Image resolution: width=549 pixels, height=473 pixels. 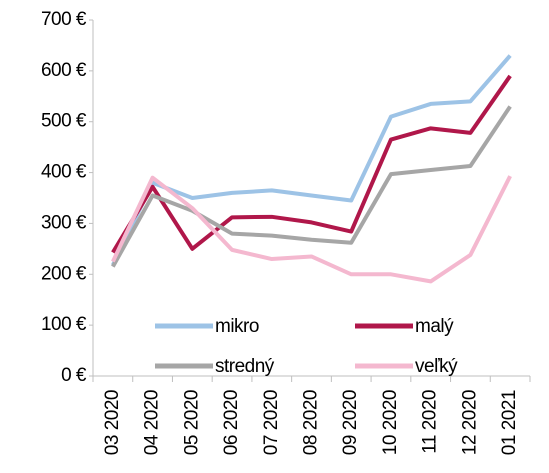 What do you see at coordinates (112, 422) in the screenshot?
I see `x-tick-label: 03 2020` at bounding box center [112, 422].